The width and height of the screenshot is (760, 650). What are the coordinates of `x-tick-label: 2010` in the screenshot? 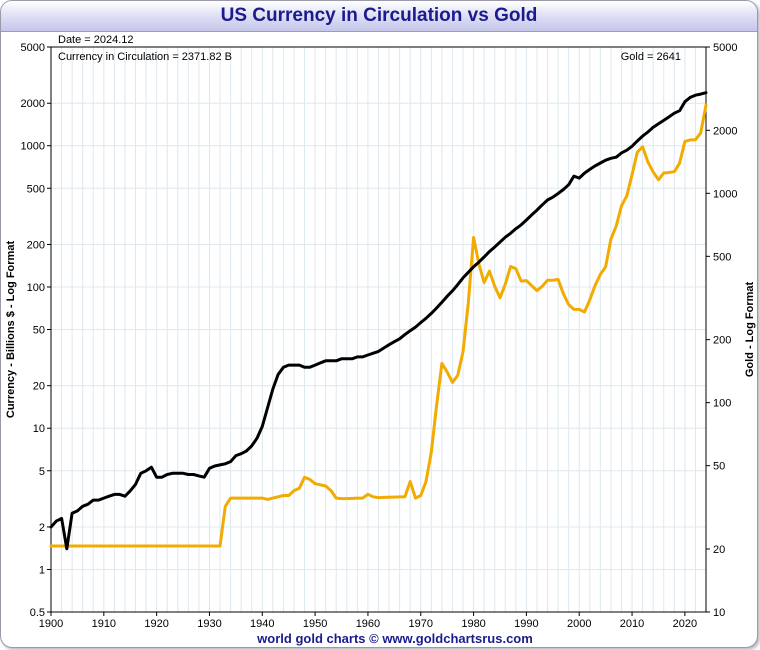 It's located at (632, 624).